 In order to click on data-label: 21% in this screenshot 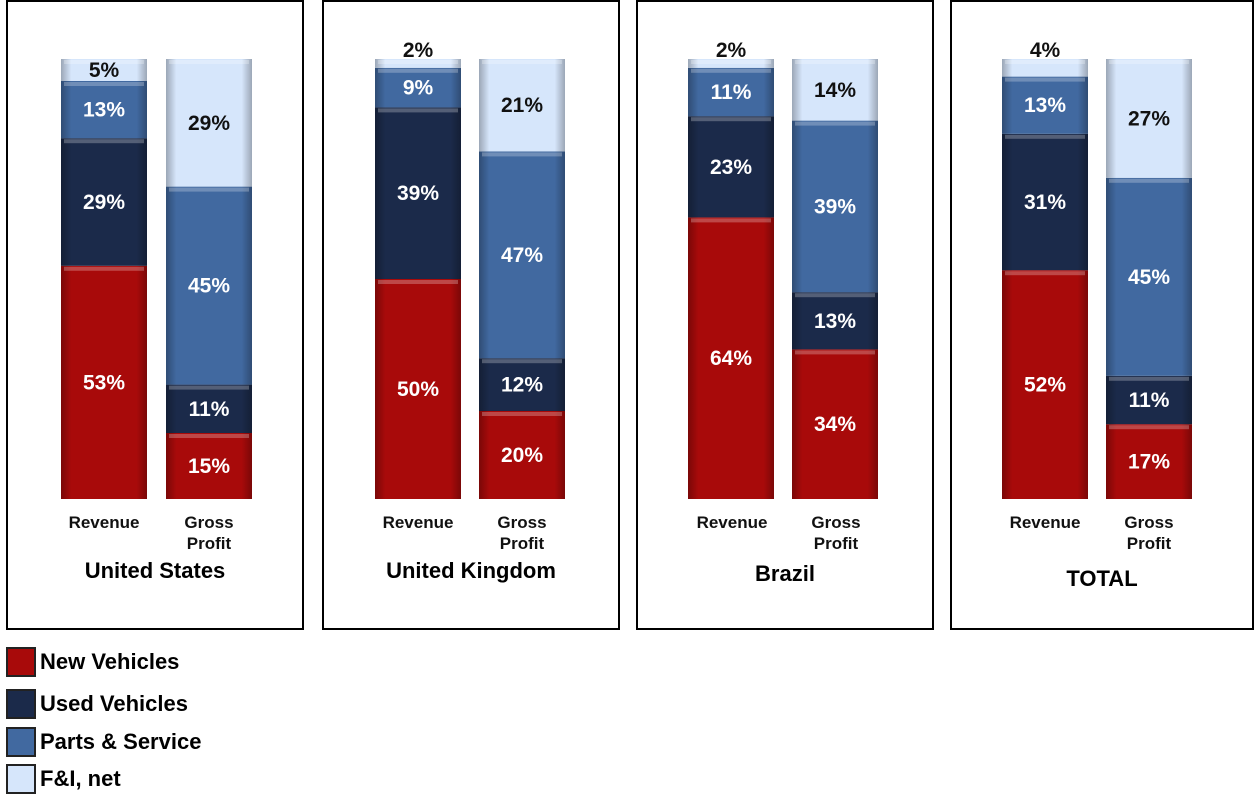, I will do `click(522, 105)`.